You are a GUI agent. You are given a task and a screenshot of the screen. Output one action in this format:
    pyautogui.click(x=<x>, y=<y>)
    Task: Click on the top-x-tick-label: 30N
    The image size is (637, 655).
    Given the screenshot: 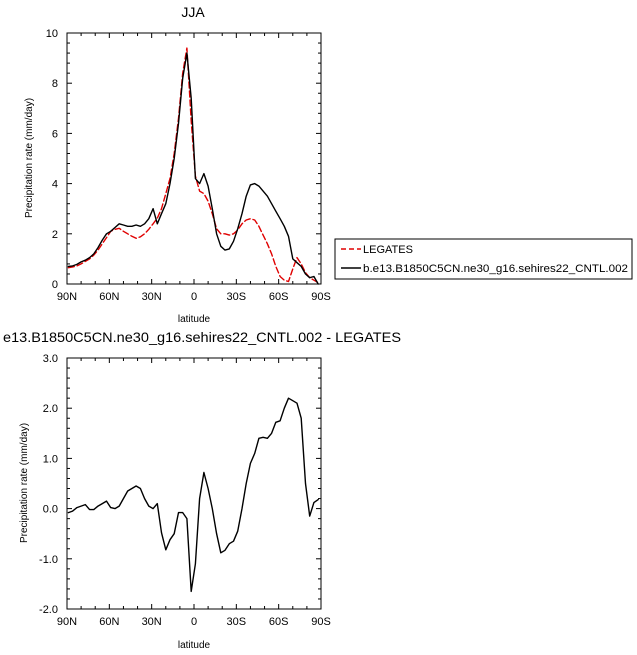 What is the action you would take?
    pyautogui.click(x=152, y=297)
    